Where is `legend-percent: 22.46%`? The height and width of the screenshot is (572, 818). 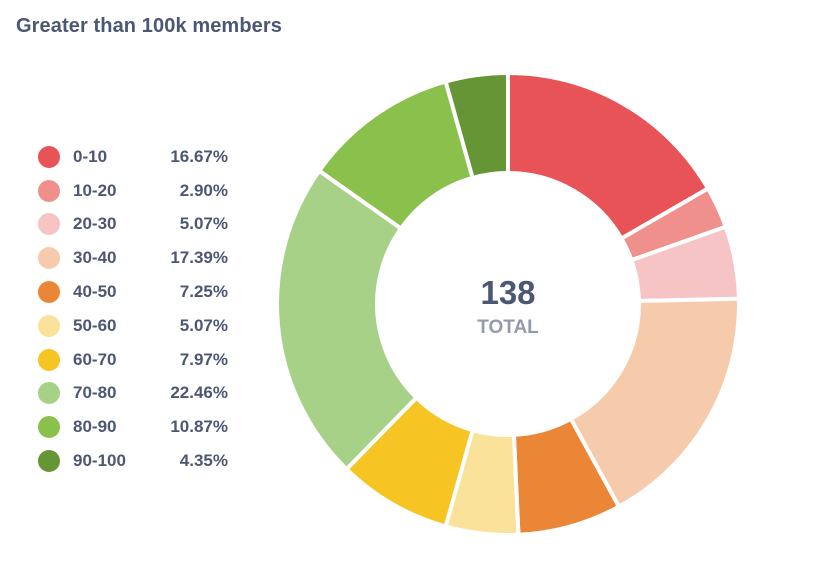
legend-percent: 22.46% is located at coordinates (199, 393).